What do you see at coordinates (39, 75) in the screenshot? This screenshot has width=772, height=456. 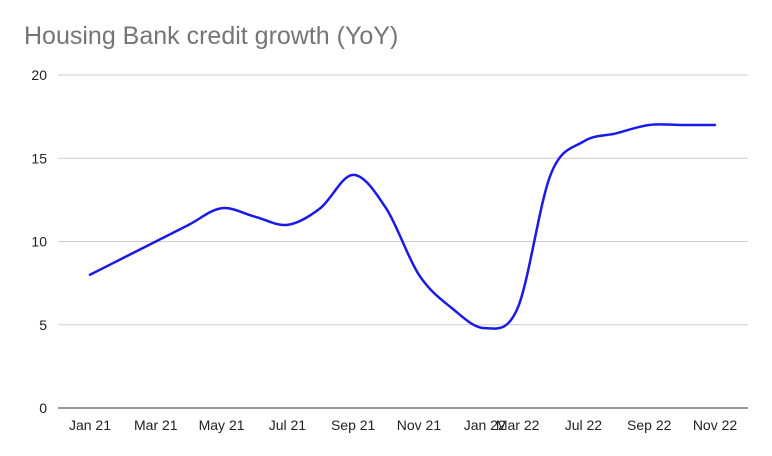 I see `y-tick-label: 20` at bounding box center [39, 75].